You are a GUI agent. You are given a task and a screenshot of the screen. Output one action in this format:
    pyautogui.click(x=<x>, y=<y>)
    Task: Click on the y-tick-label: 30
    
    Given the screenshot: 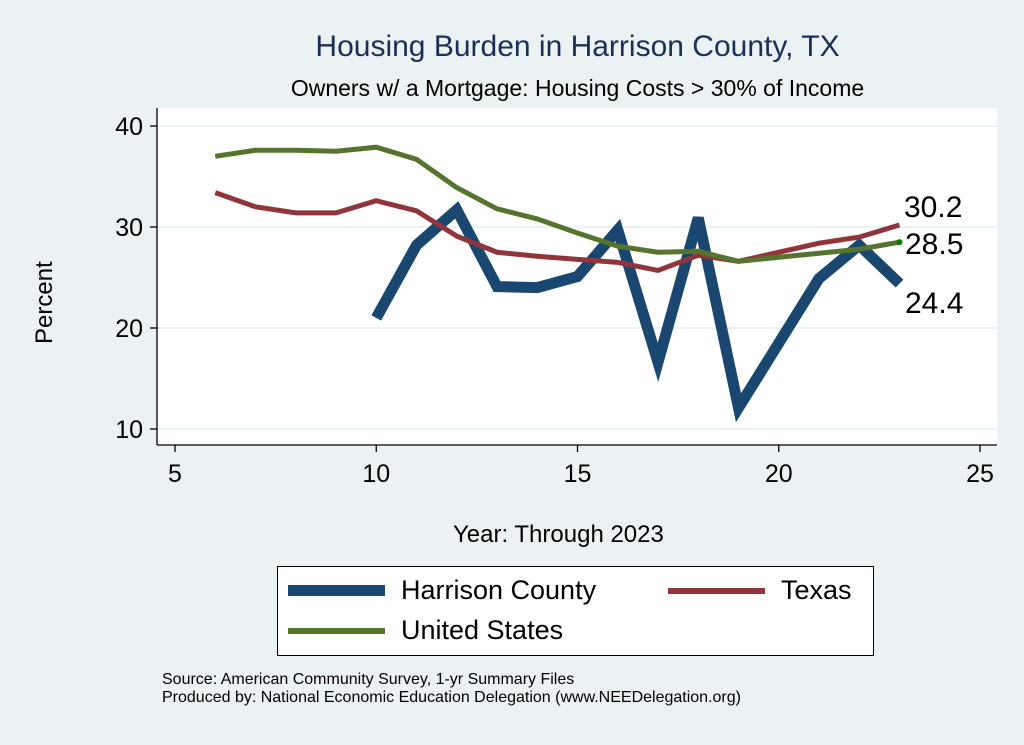 What is the action you would take?
    pyautogui.click(x=129, y=228)
    